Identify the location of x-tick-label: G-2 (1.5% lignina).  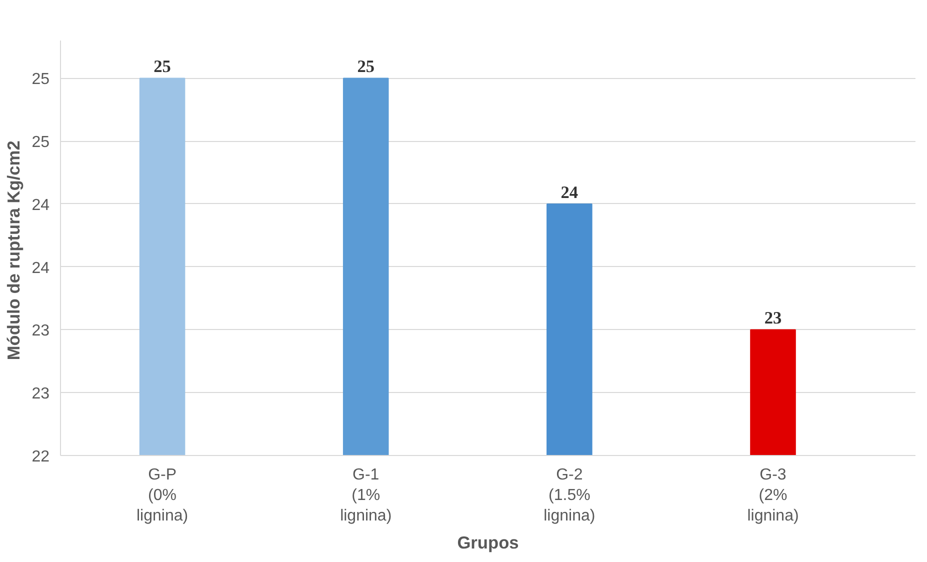
(570, 495).